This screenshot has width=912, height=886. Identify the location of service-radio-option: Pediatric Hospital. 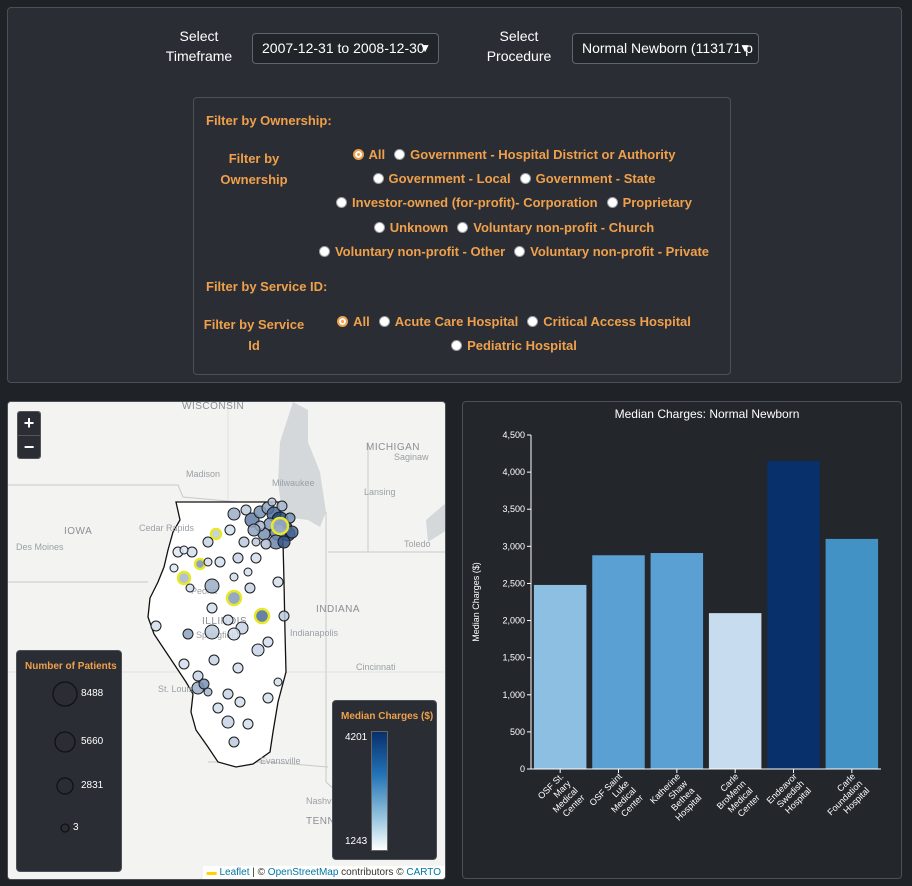
(514, 345).